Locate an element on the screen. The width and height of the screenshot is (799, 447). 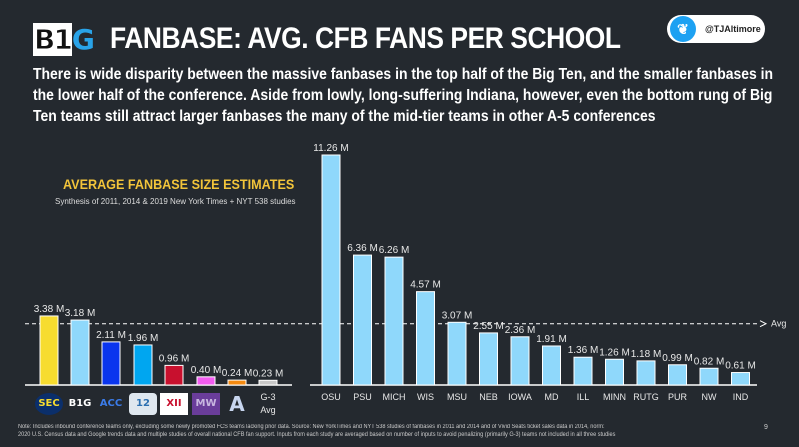
data-label: 11.26 M is located at coordinates (330, 148).